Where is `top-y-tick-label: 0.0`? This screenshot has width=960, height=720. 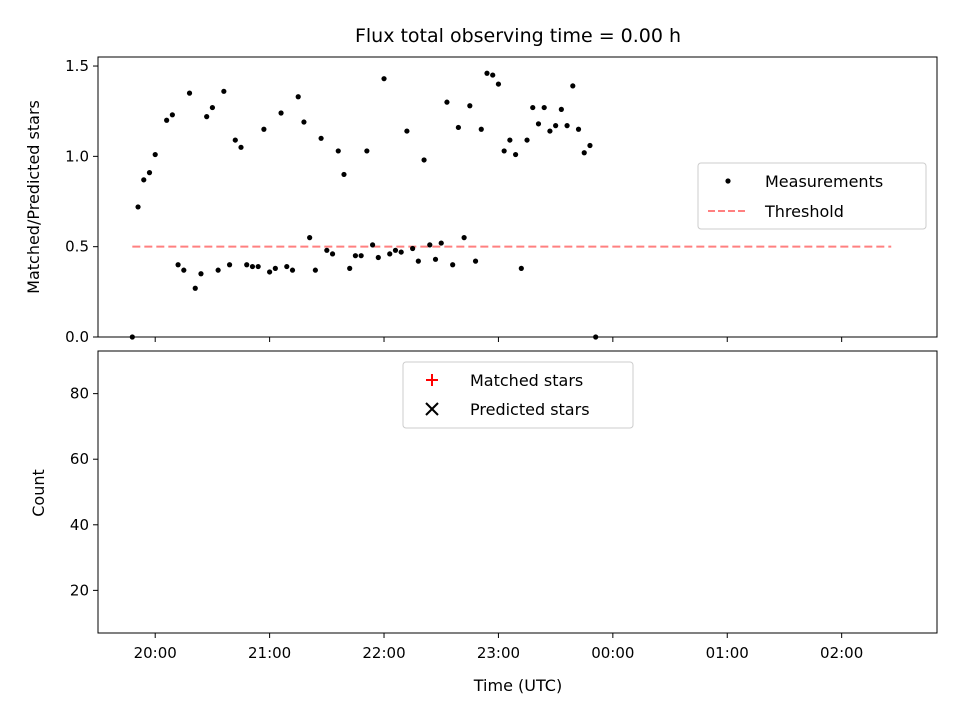
top-y-tick-label: 0.0 is located at coordinates (77, 337).